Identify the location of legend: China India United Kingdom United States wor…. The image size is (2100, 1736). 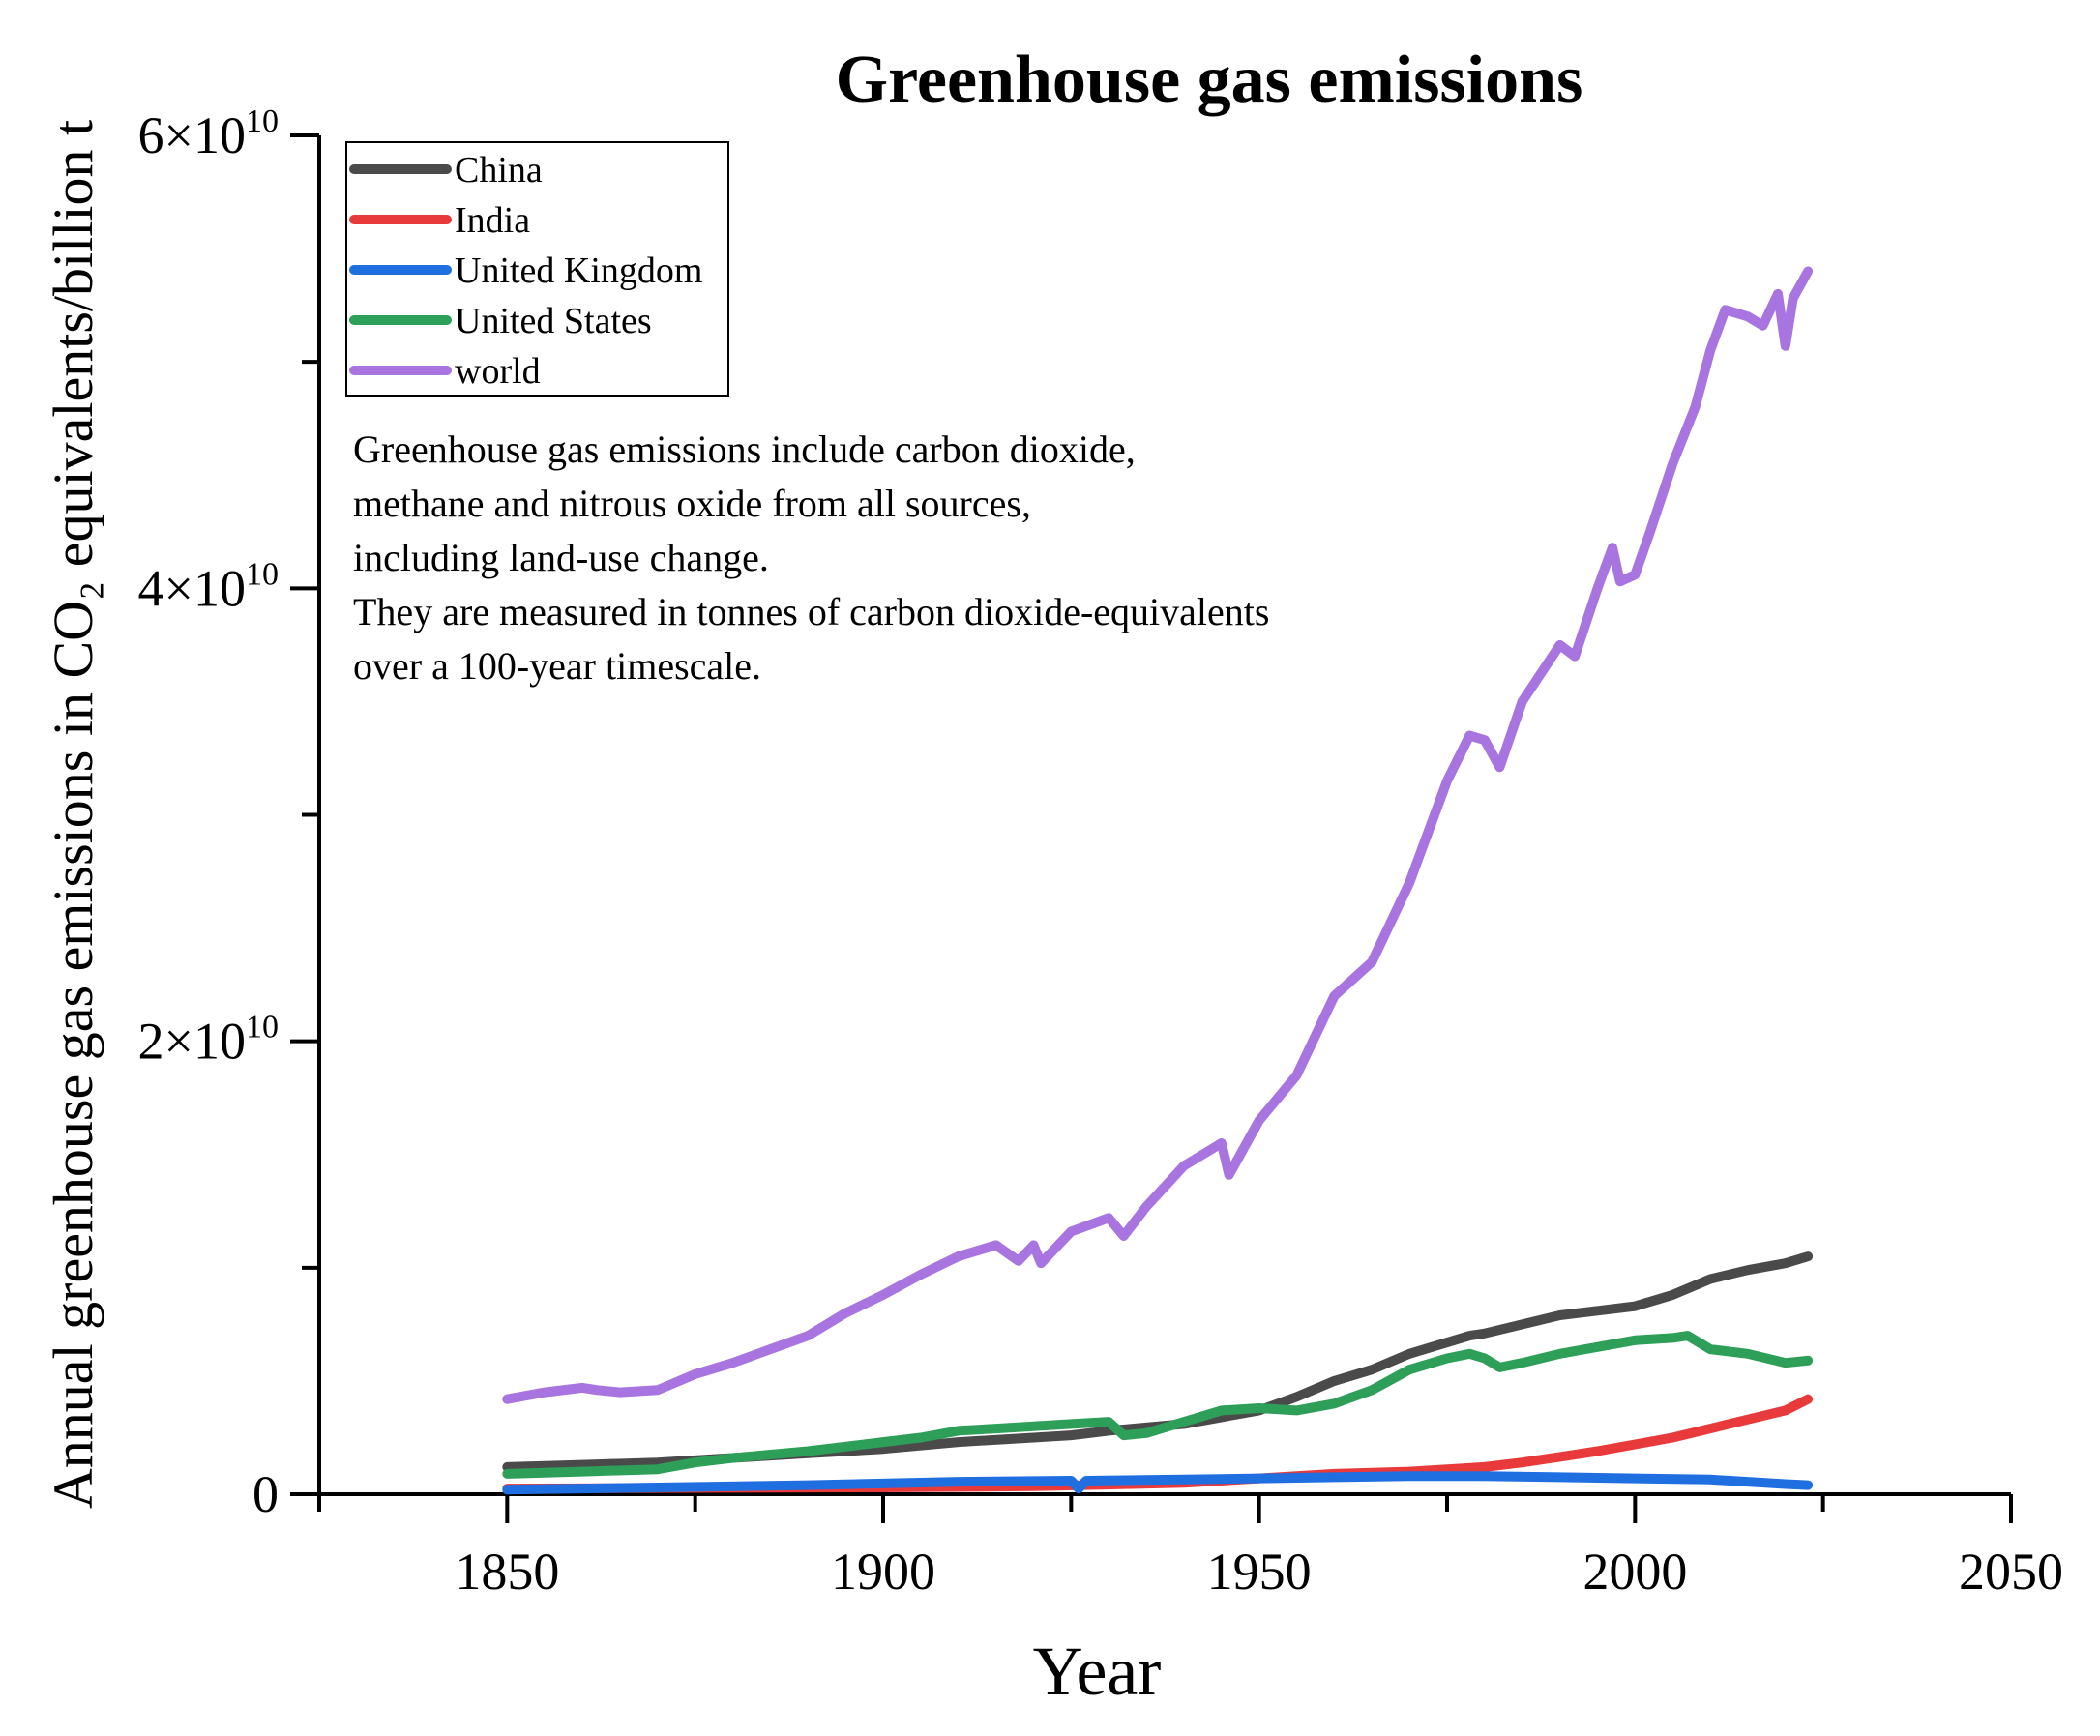
(525, 271).